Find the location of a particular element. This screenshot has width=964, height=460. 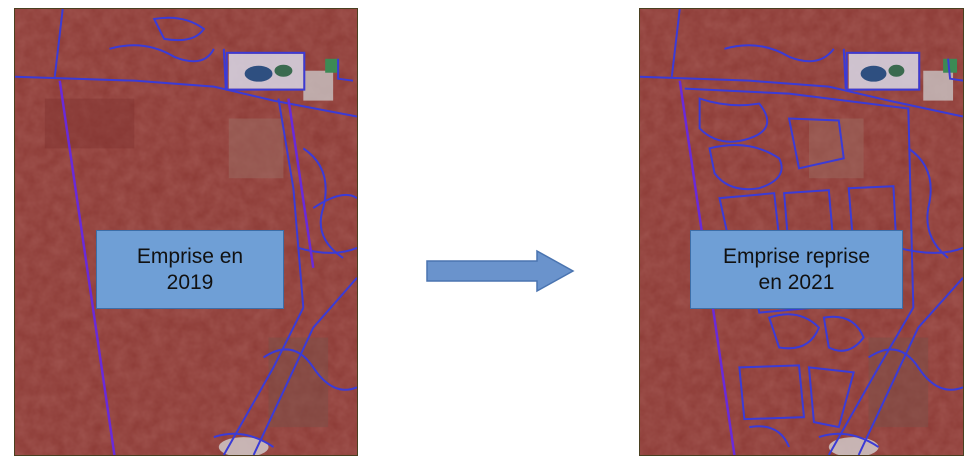

label-emprise-reprise-2021: Emprise reprise en 2021 is located at coordinates (796, 269).